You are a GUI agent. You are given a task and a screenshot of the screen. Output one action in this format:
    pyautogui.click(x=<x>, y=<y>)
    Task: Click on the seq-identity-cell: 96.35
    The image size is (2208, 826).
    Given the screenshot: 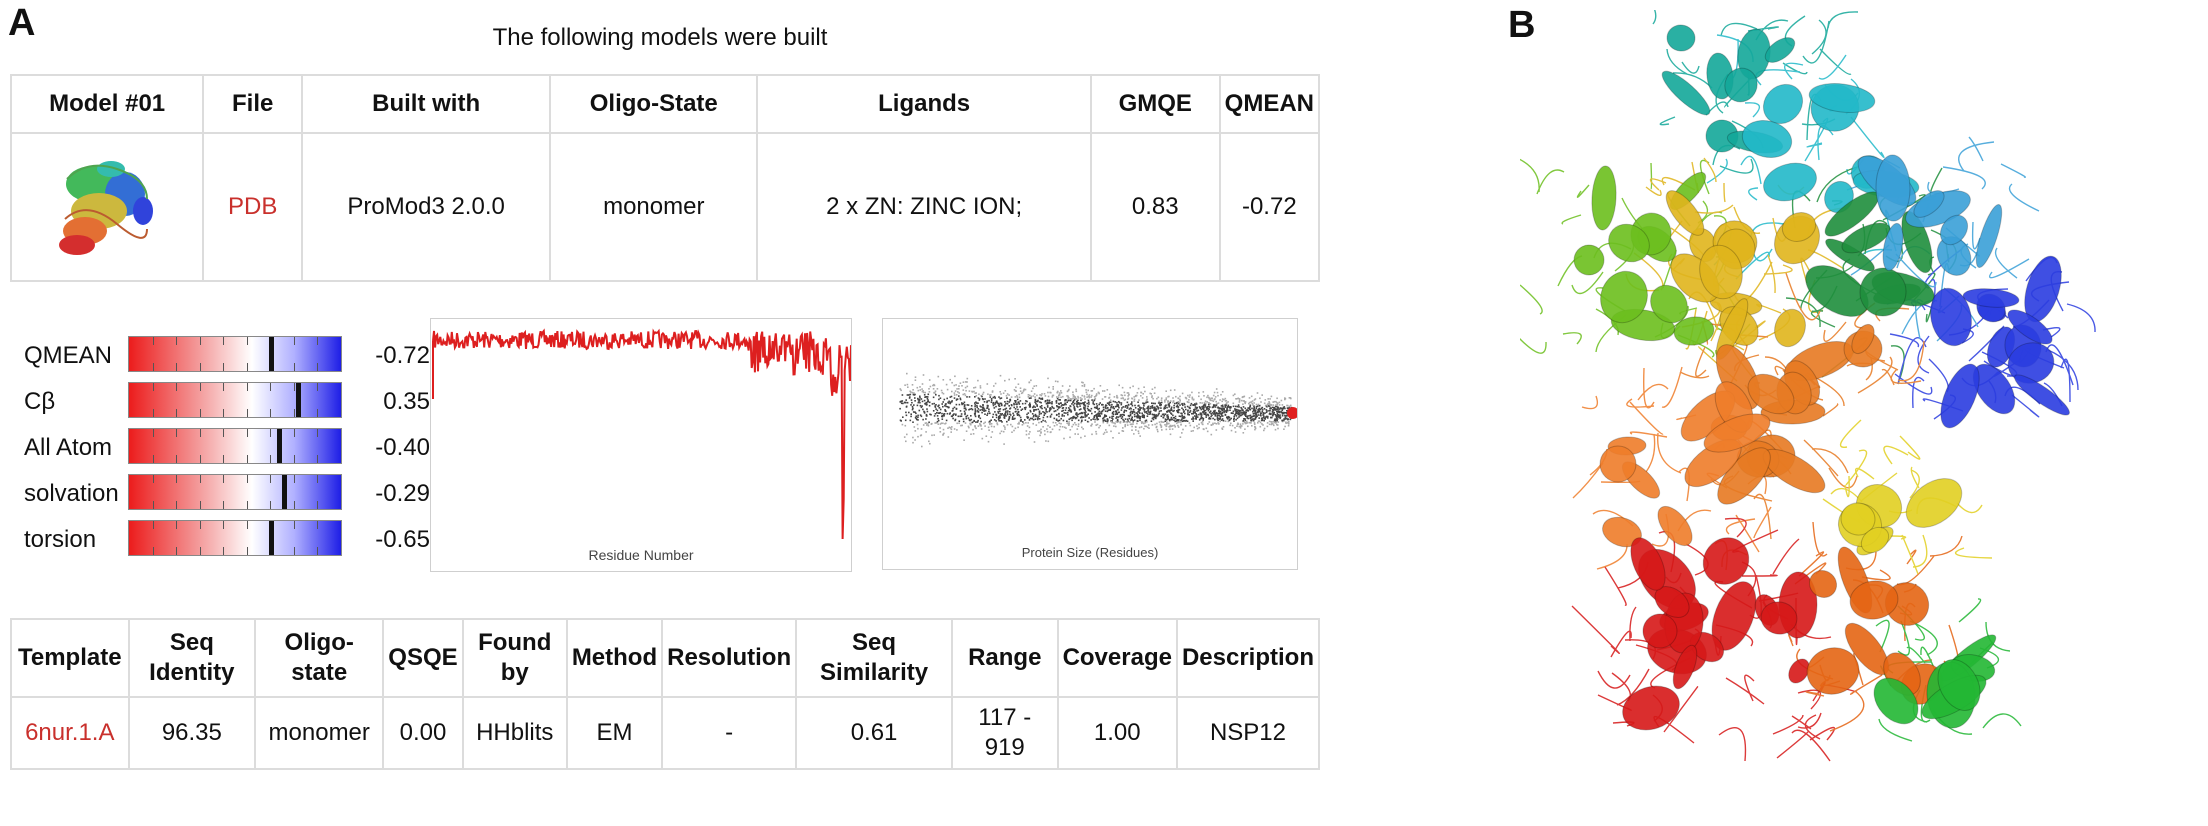 What is the action you would take?
    pyautogui.click(x=192, y=733)
    